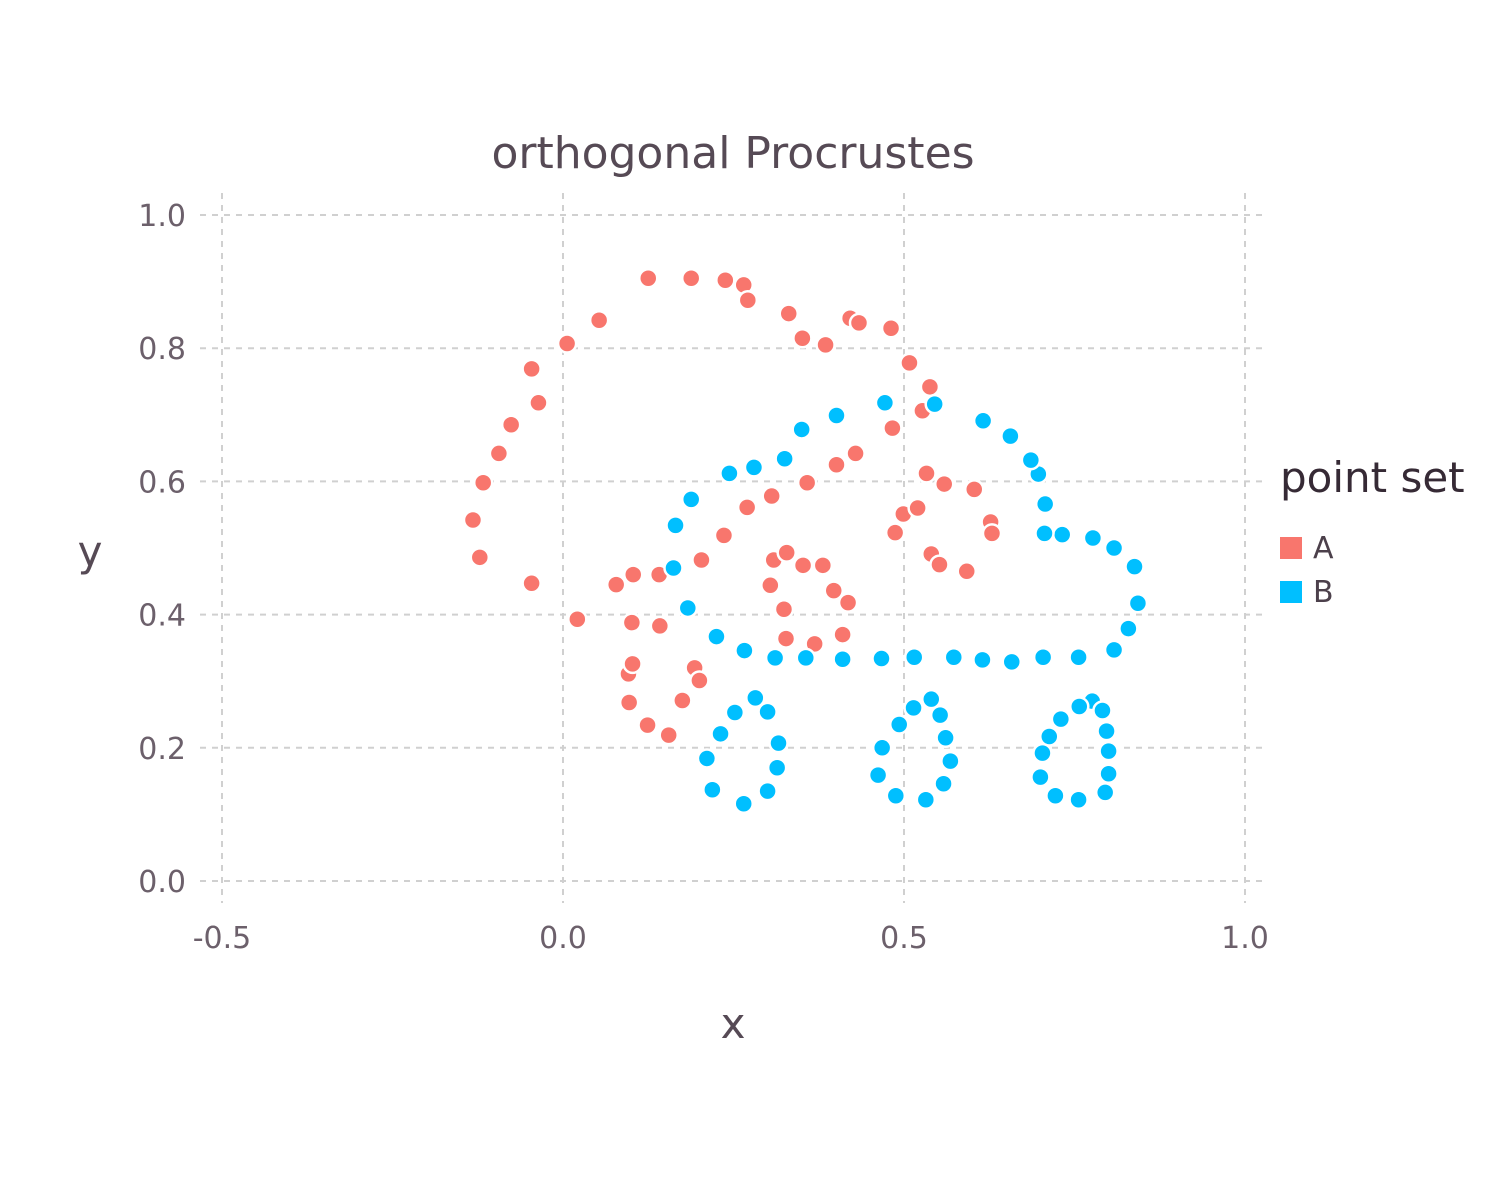 The image size is (1500, 1200). I want to click on legend-key-b, so click(1291, 592).